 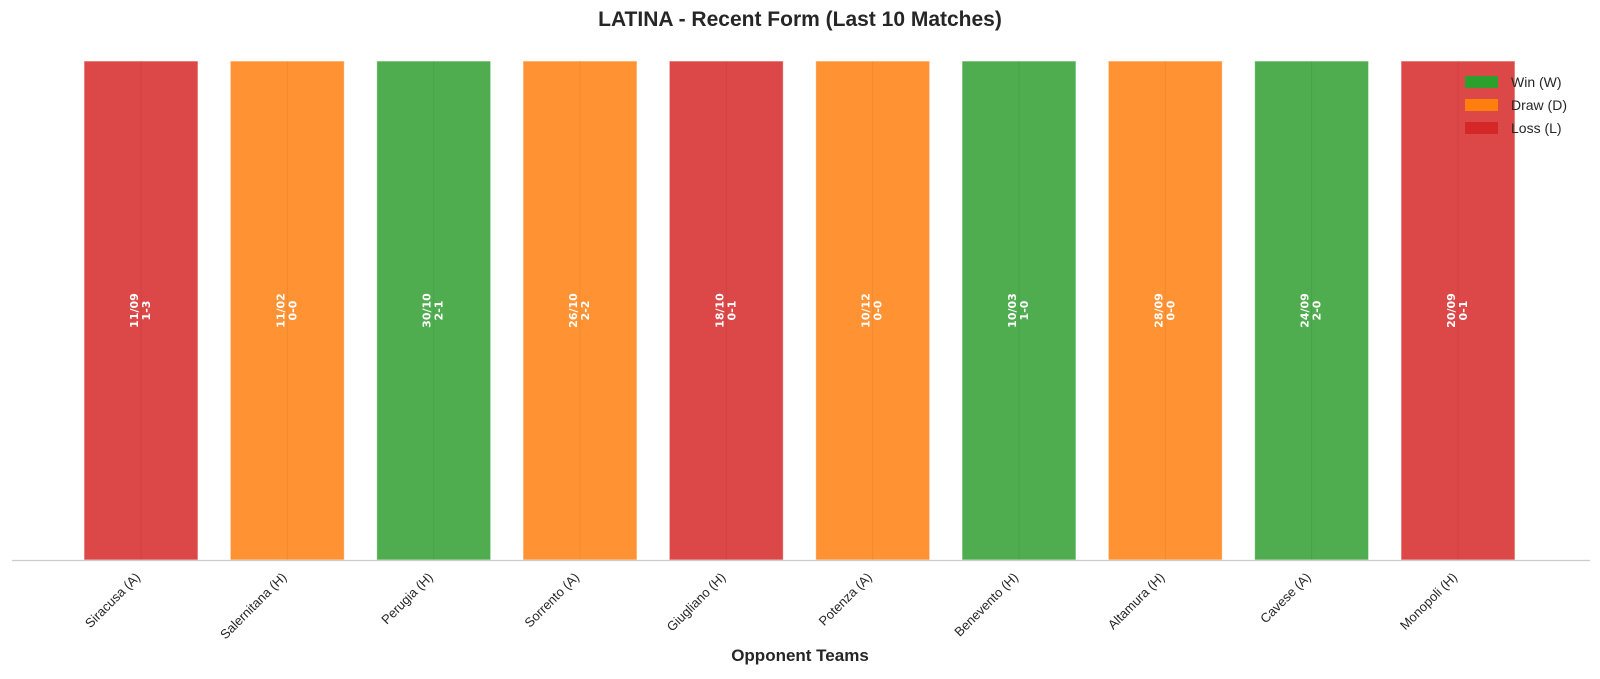 I want to click on bar-label-group: 26/10 2-2, so click(x=579, y=310).